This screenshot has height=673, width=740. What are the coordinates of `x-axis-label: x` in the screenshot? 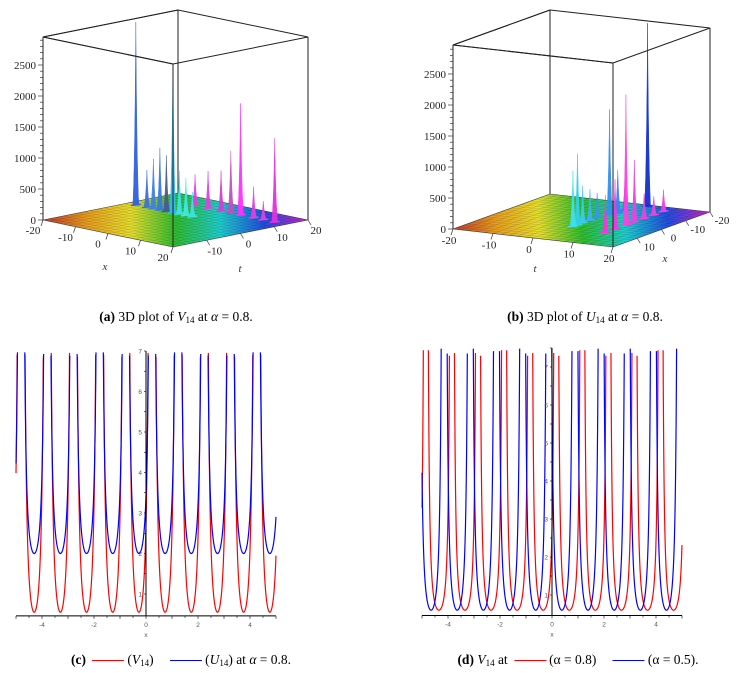 It's located at (146, 635).